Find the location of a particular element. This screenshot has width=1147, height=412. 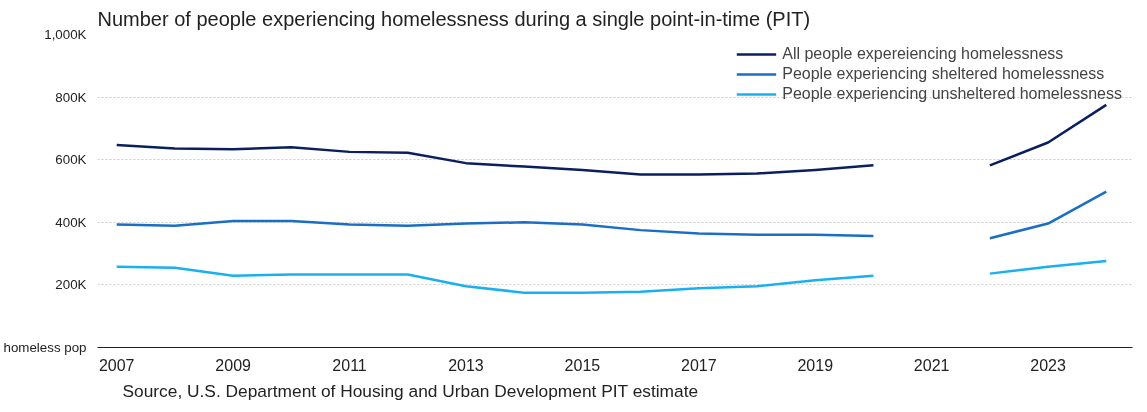

x-tick-label: 2015 is located at coordinates (582, 365).